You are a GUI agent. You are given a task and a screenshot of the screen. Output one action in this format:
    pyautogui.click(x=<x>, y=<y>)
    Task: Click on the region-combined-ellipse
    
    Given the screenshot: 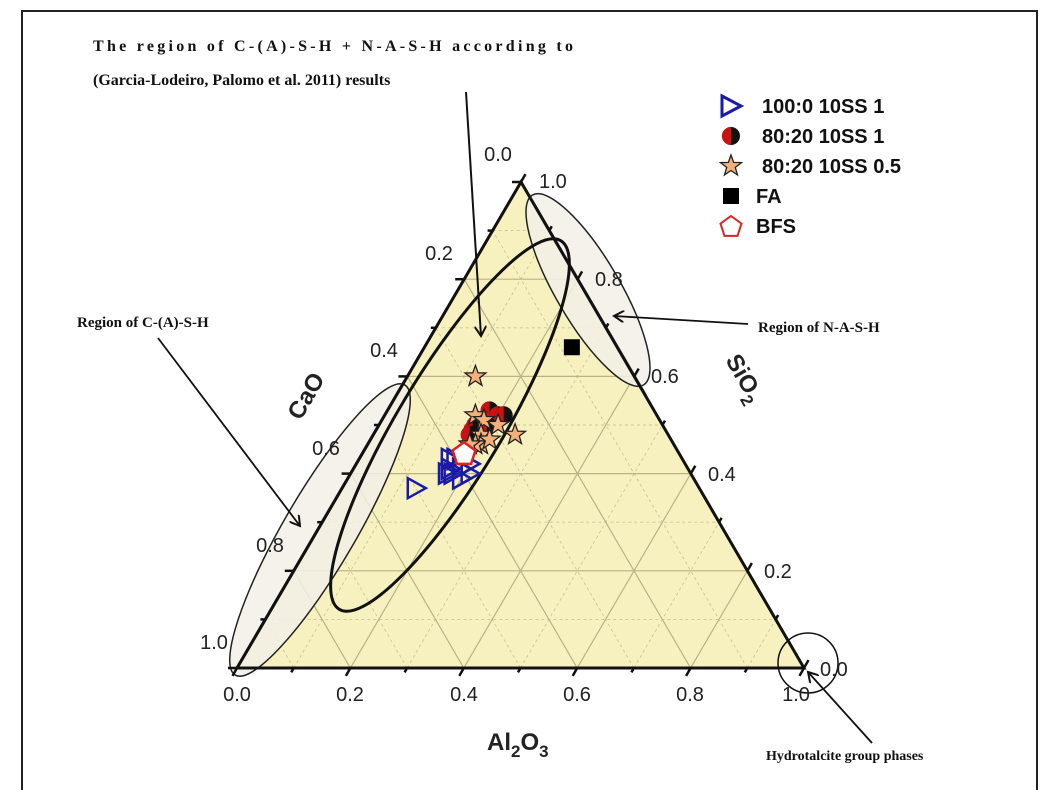 What is the action you would take?
    pyautogui.click(x=450, y=425)
    